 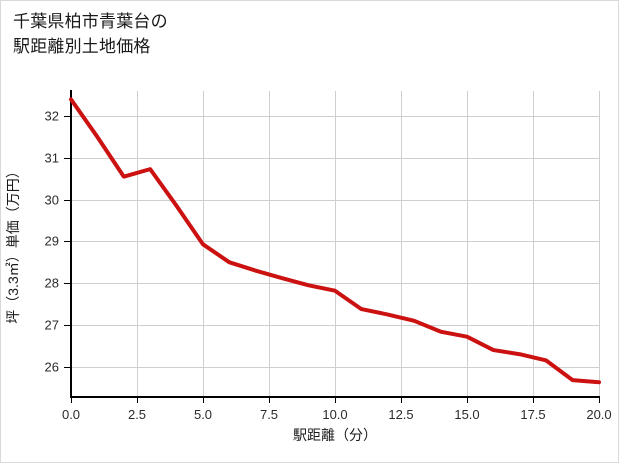 I want to click on y-axis-title-container: 坪（3.3㎡）単価（万円）, so click(x=13, y=243).